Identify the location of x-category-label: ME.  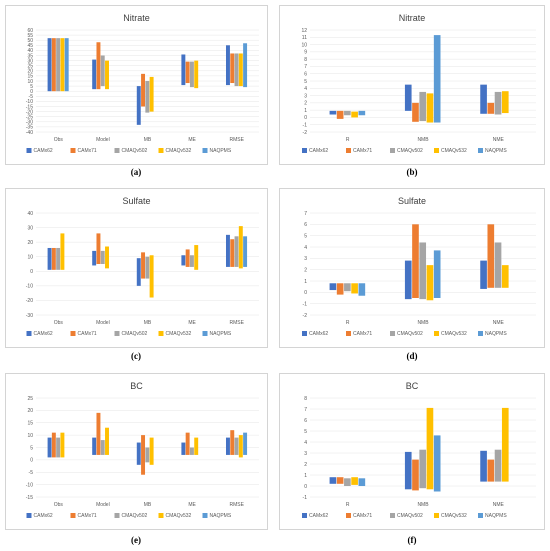
(192, 505).